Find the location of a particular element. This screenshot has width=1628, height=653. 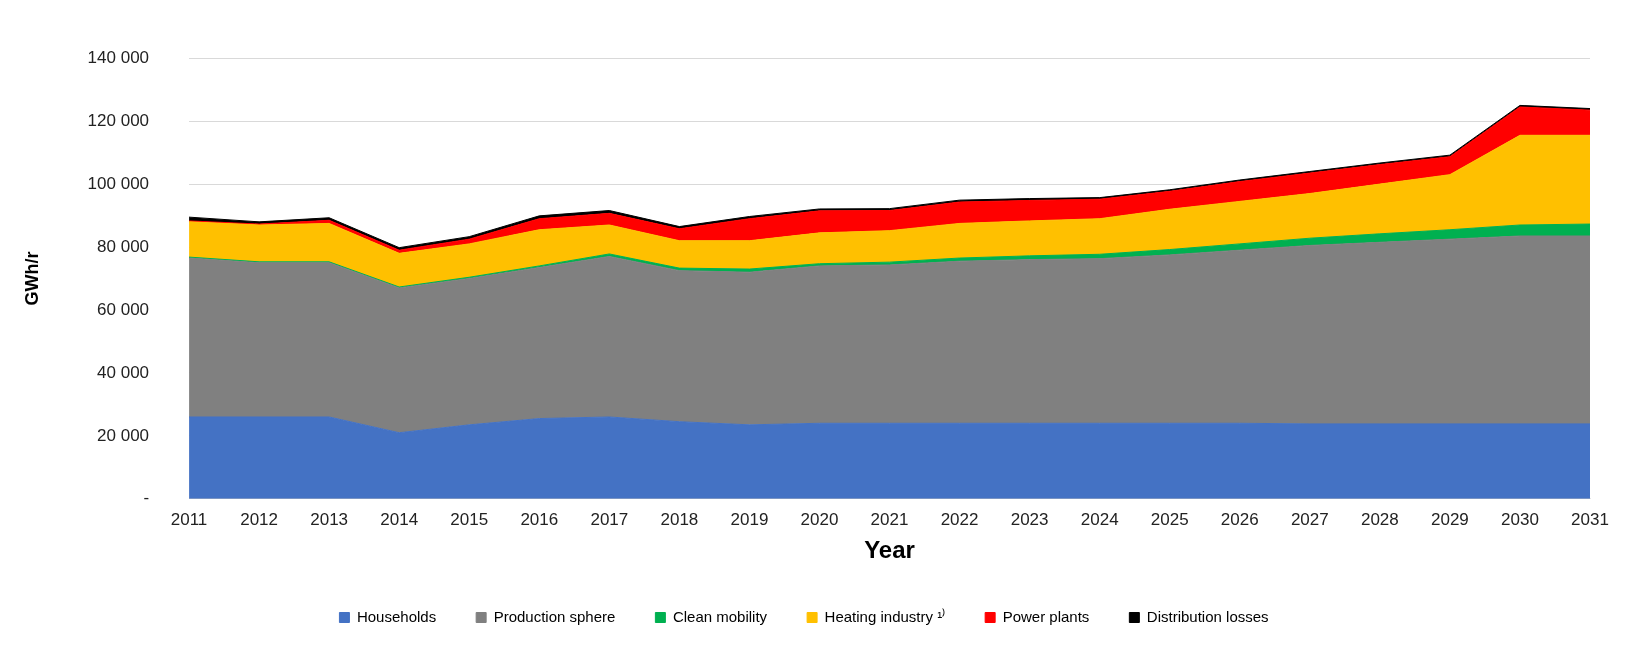

x-tick-label: 2018 is located at coordinates (679, 519).